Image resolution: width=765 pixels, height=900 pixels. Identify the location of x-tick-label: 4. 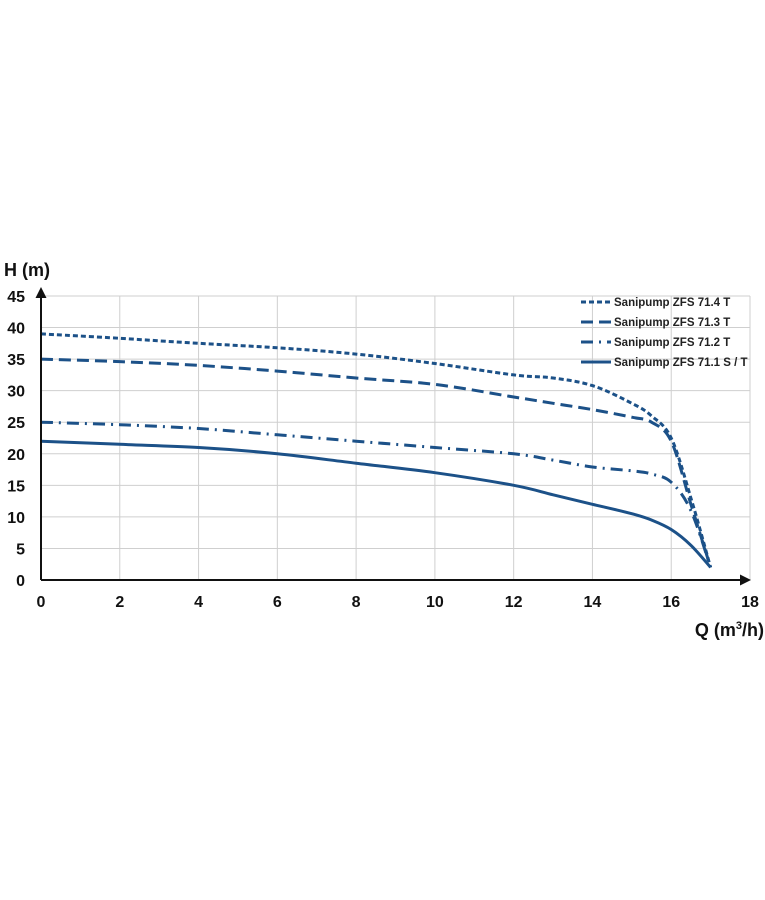
(198, 602).